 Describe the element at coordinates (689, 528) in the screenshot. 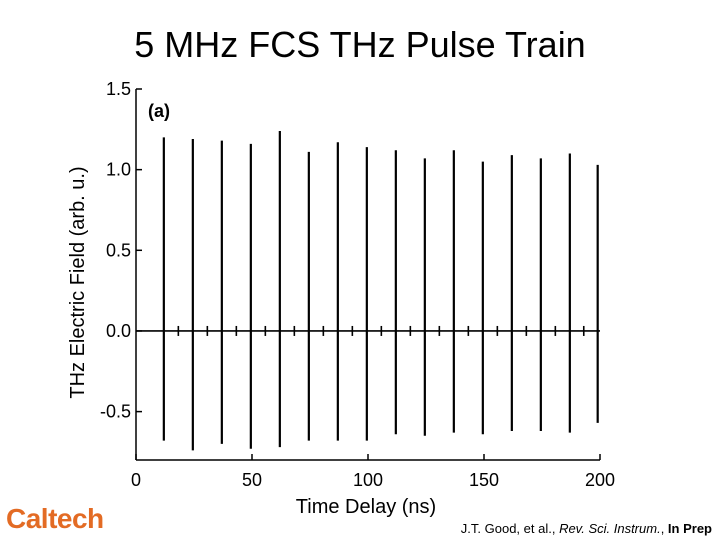

I see `citation-status: In Prep` at that location.